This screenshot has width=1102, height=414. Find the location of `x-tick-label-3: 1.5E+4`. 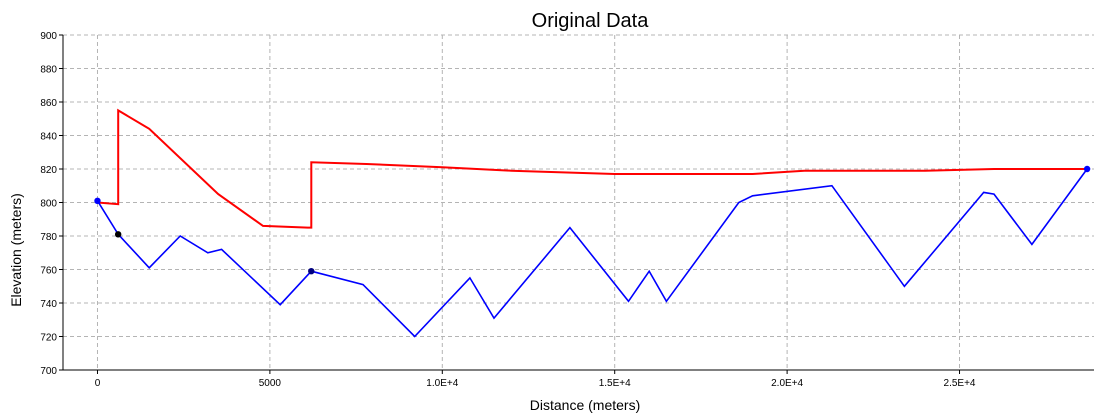

x-tick-label-3: 1.5E+4 is located at coordinates (615, 383).